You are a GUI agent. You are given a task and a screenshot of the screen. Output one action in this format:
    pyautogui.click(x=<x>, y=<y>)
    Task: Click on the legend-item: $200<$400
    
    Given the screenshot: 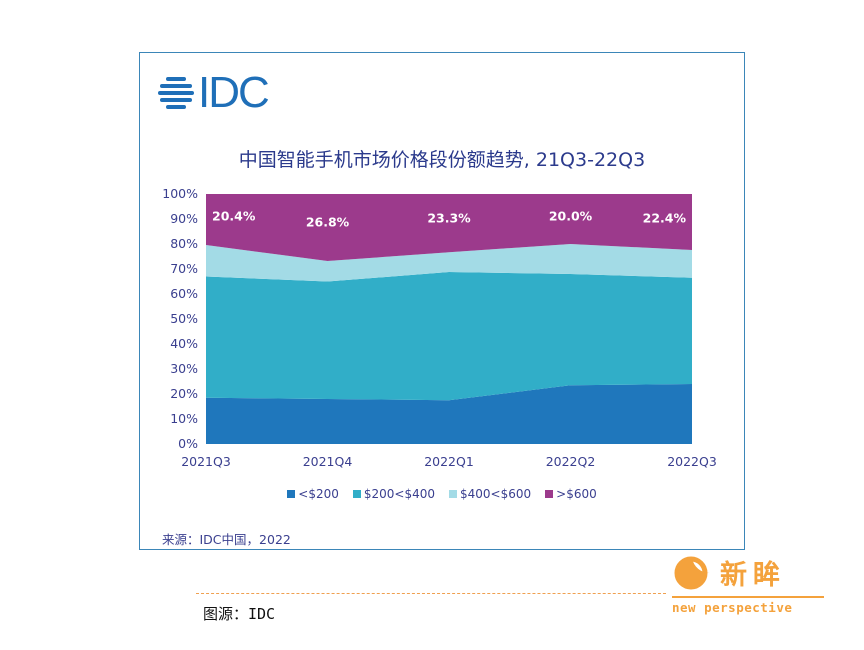 What is the action you would take?
    pyautogui.click(x=393, y=494)
    